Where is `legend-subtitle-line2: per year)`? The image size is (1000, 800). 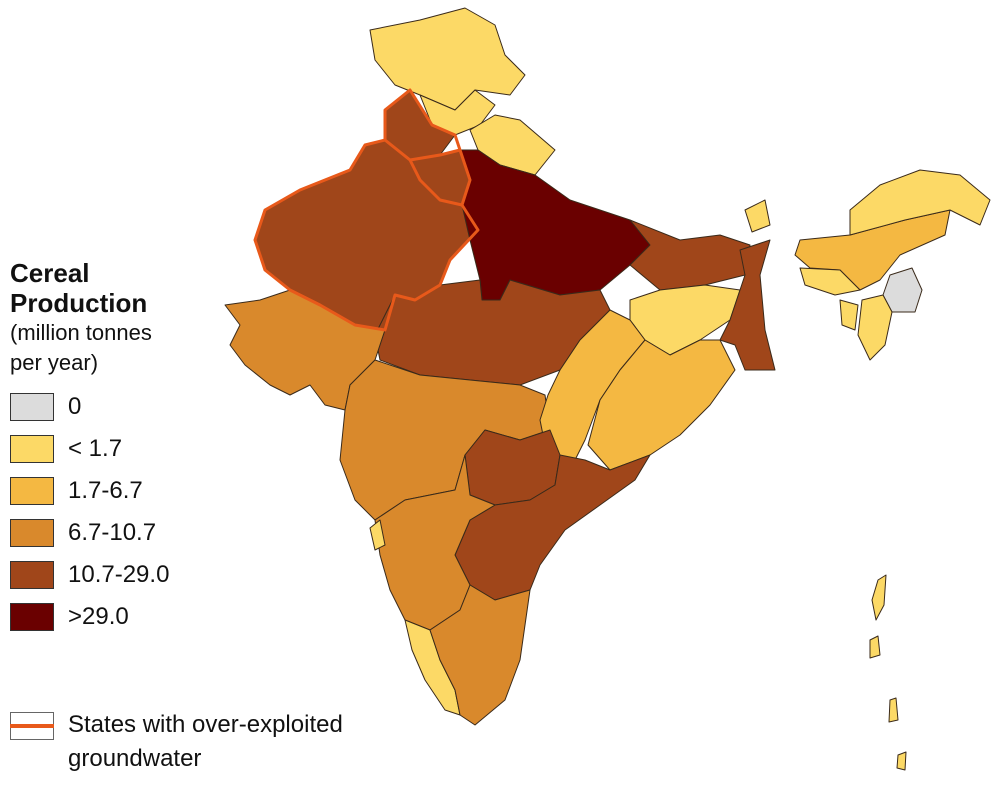
legend-subtitle-line2: per year) is located at coordinates (54, 362).